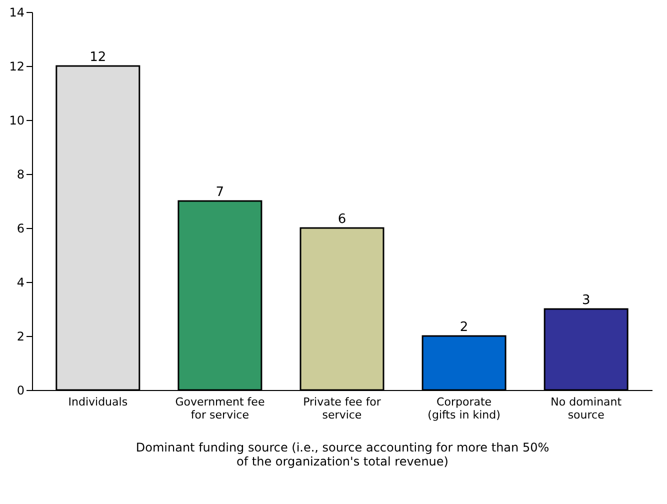 The width and height of the screenshot is (667, 504). I want to click on x-tick-label: No dominant source, so click(586, 409).